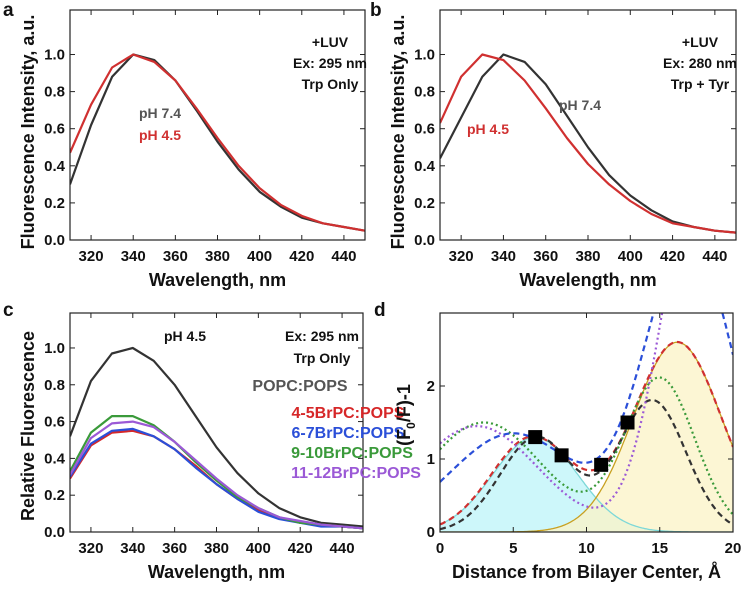 This screenshot has height=592, width=744. I want to click on panel-letter: c, so click(8, 310).